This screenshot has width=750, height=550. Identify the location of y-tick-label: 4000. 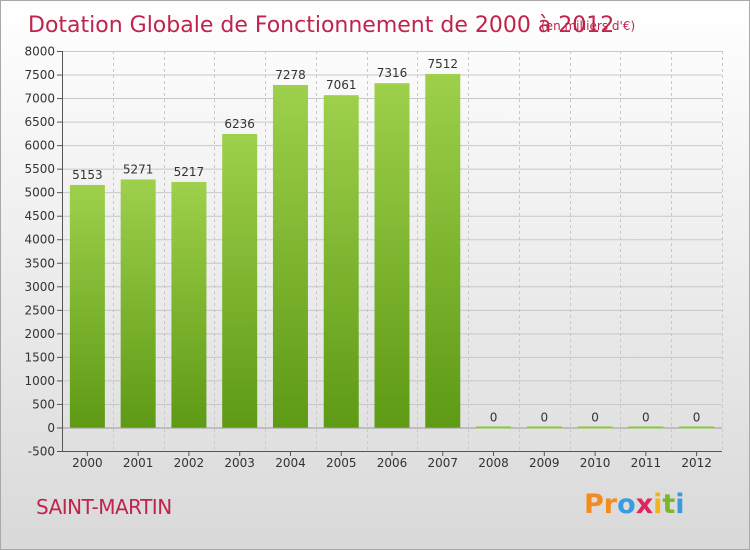
(39, 240).